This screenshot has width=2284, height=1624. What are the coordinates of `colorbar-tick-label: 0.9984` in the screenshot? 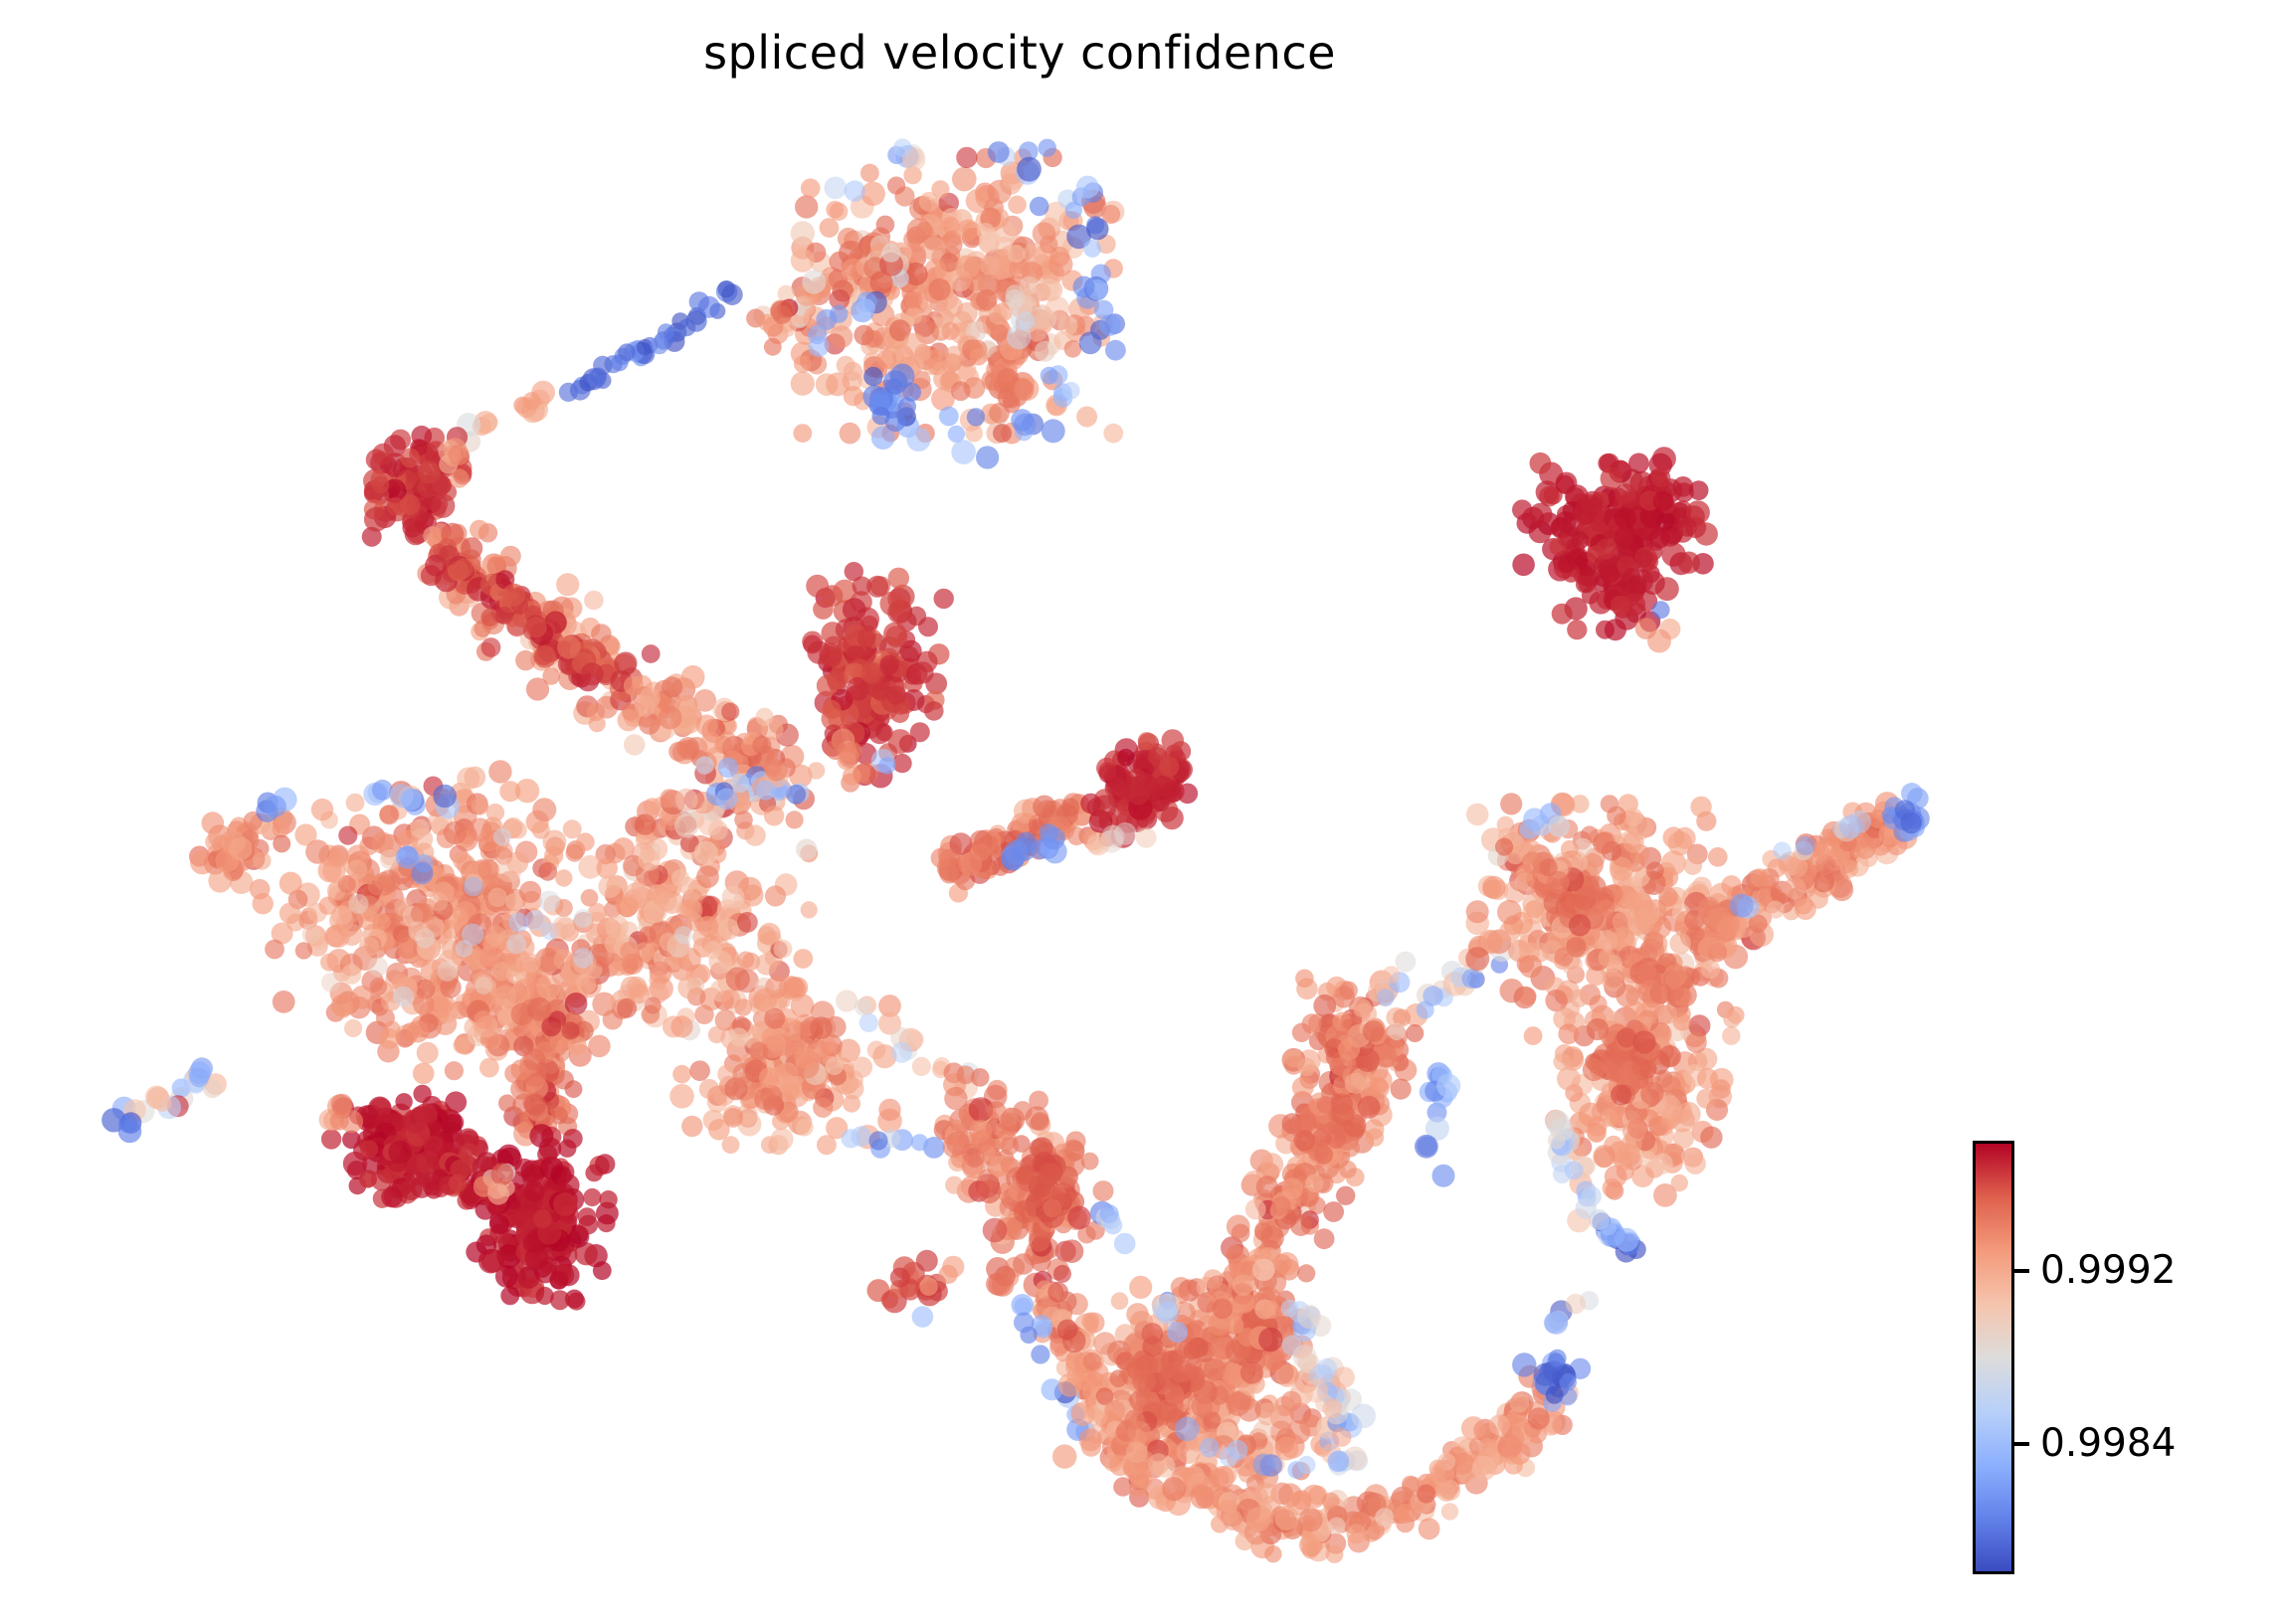 It's located at (2108, 1444).